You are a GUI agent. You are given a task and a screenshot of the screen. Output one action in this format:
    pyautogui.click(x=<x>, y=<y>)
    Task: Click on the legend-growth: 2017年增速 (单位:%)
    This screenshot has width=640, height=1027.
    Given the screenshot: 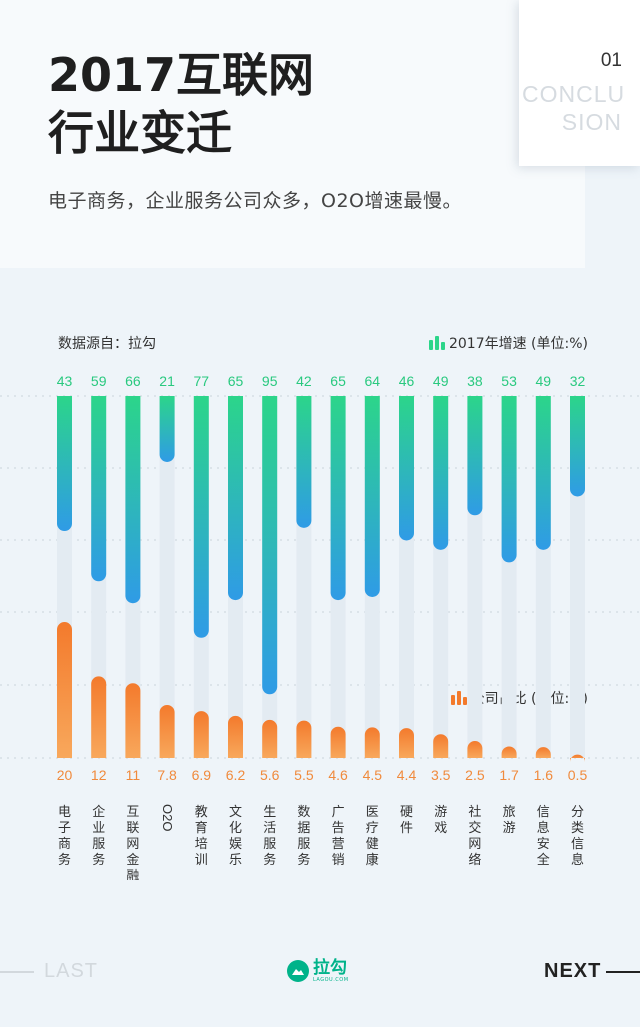 What is the action you would take?
    pyautogui.click(x=508, y=343)
    